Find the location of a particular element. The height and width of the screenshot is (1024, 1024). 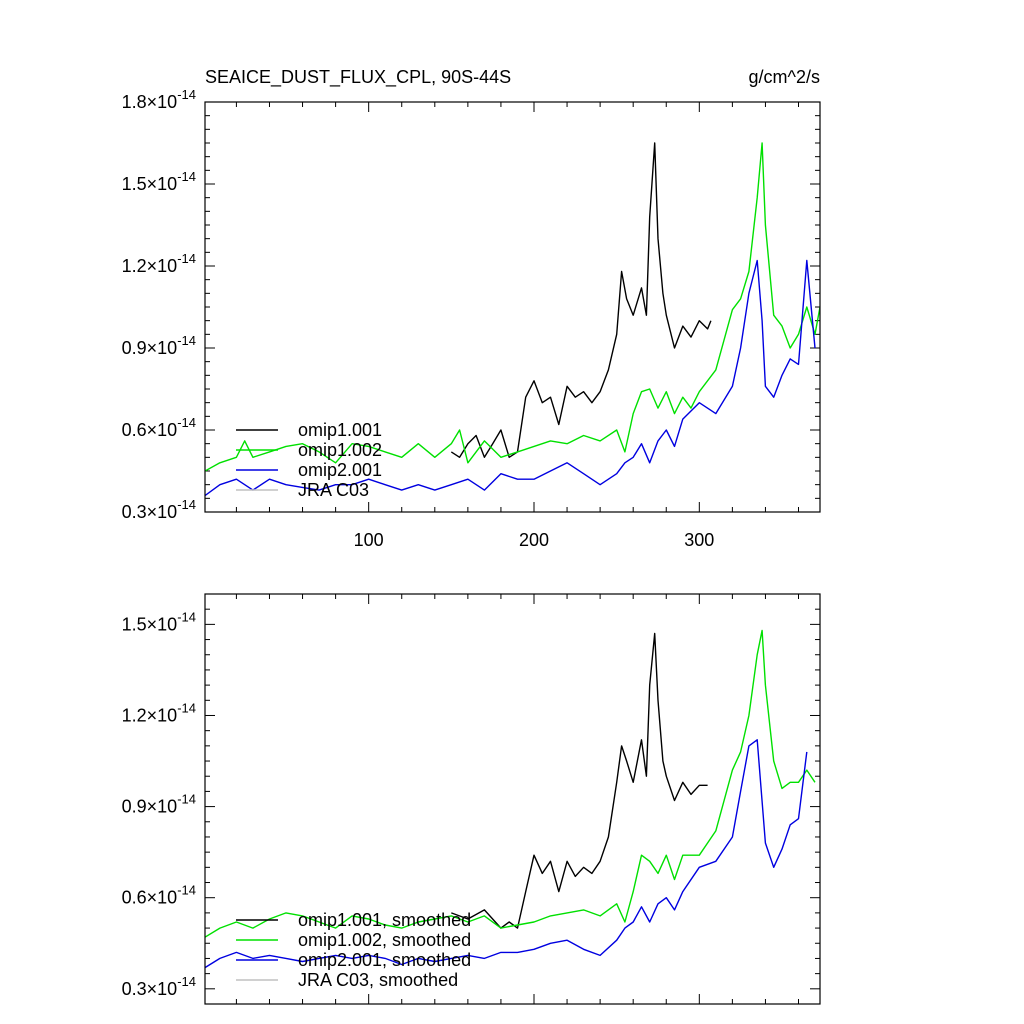

legend-label: omip2.001, smoothed is located at coordinates (384, 960).